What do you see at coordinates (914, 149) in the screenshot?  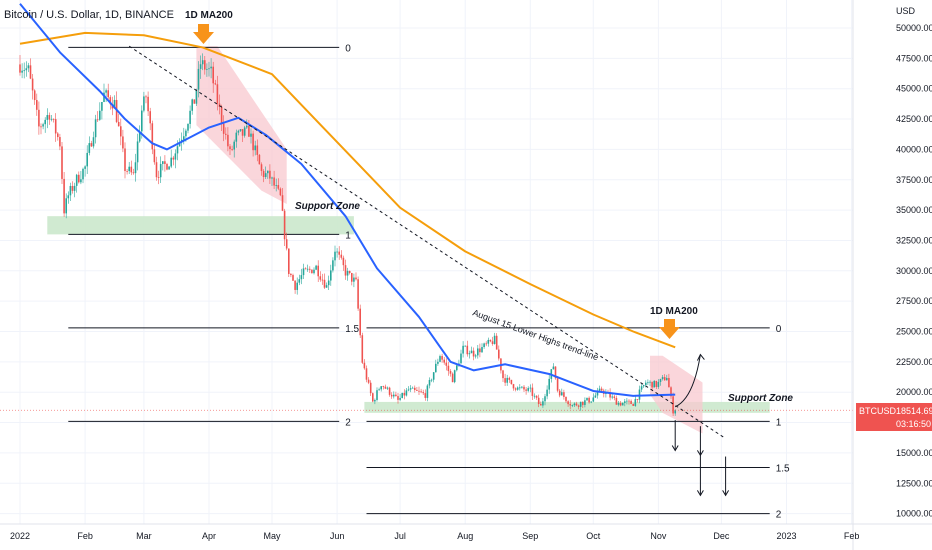 I see `y-tick-label: 40000.00` at bounding box center [914, 149].